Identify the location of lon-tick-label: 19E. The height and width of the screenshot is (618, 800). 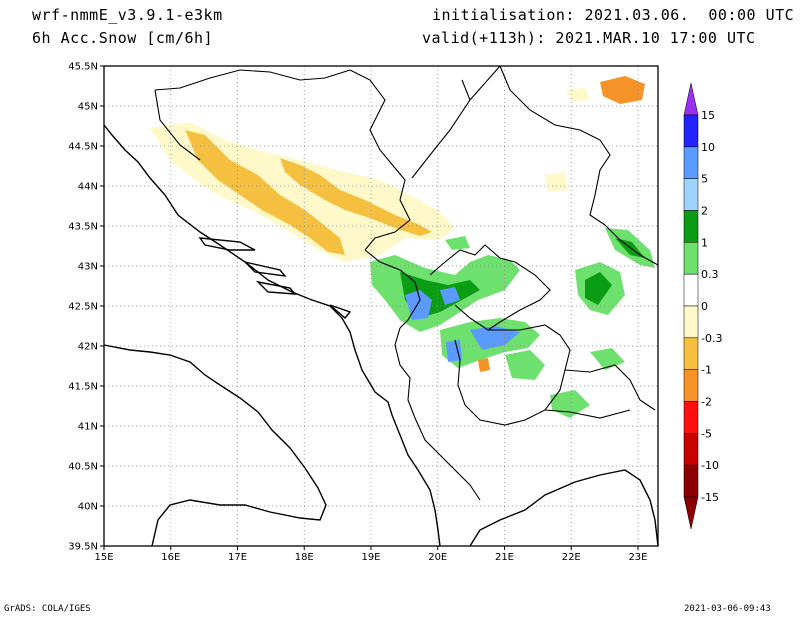
(370, 557).